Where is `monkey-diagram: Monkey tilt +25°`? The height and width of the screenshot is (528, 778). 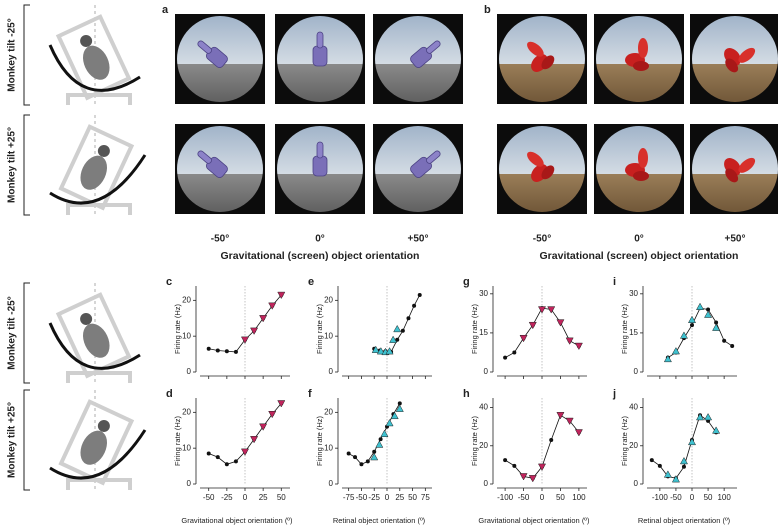 monkey-diagram: Monkey tilt +25° is located at coordinates (77, 440).